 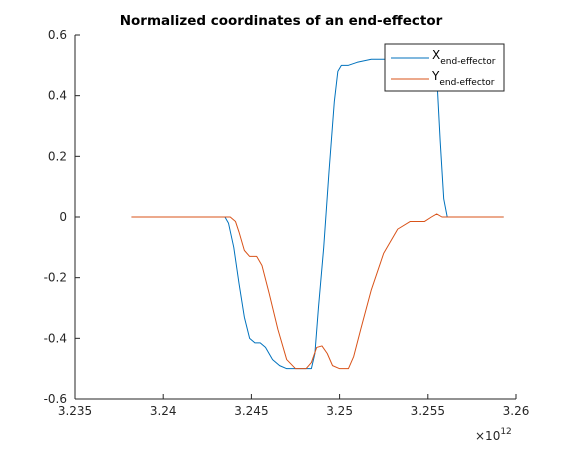 What do you see at coordinates (55, 399) in the screenshot?
I see `y-tick-label: -0.6` at bounding box center [55, 399].